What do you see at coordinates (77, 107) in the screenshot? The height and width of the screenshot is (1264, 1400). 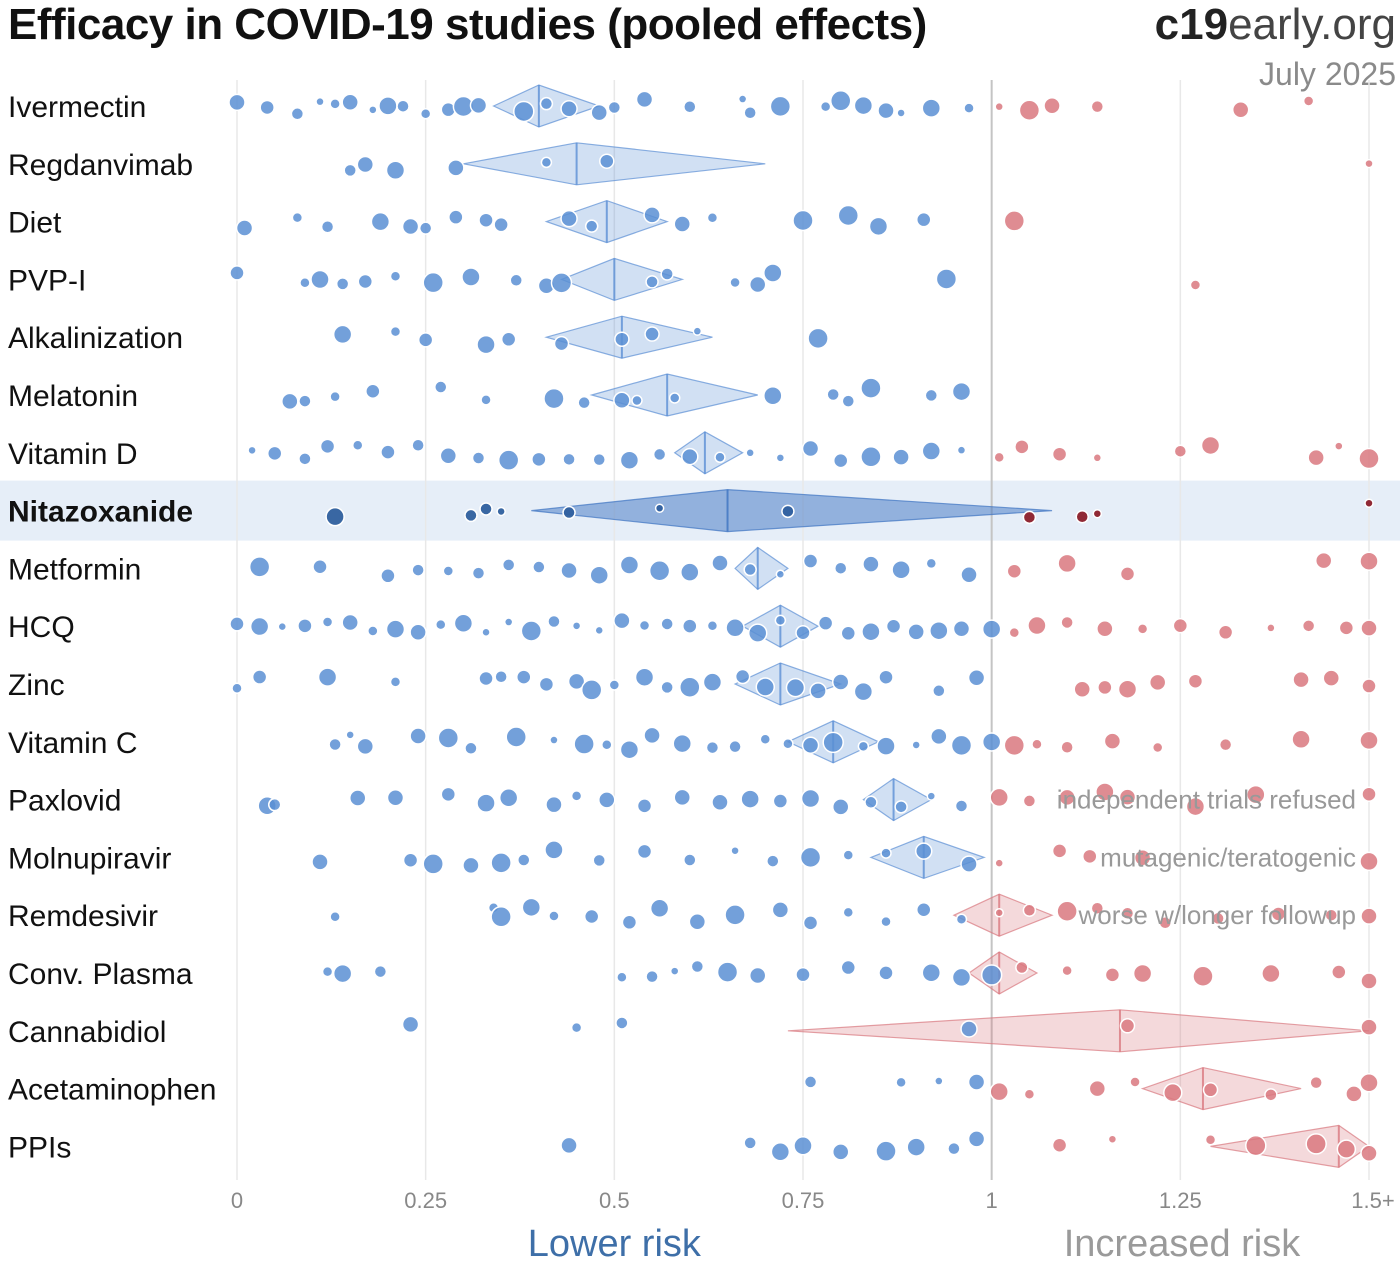 I see `row-label: Ivermectin` at bounding box center [77, 107].